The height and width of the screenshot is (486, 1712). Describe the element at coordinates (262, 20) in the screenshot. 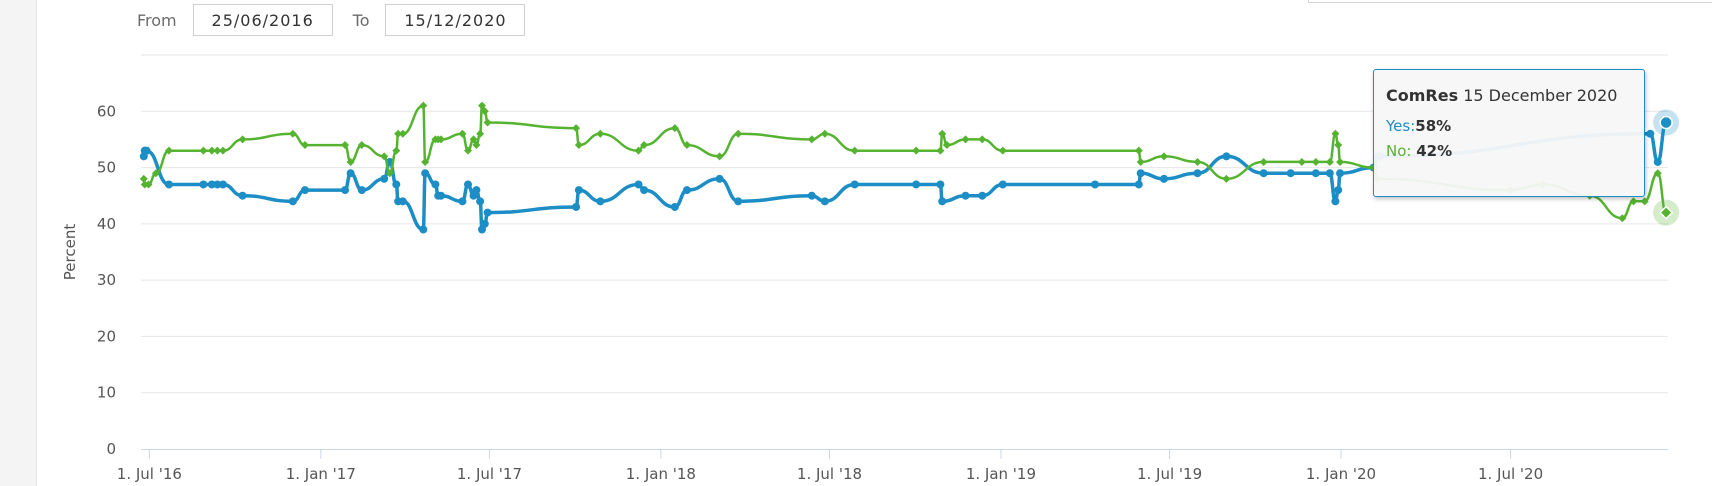

I see `from-date-input: 25/06/2016` at that location.